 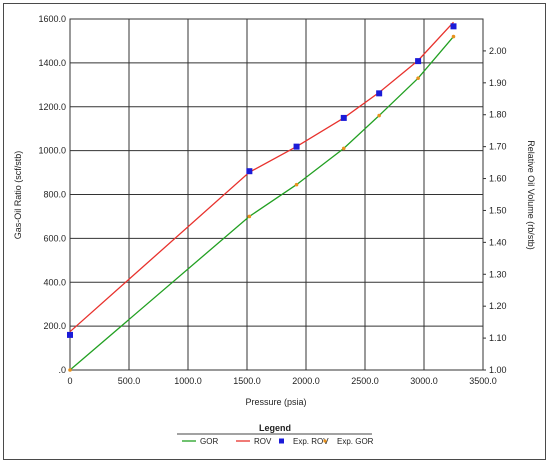 What do you see at coordinates (52, 19) in the screenshot?
I see `y-left-tick-label: 1600.0` at bounding box center [52, 19].